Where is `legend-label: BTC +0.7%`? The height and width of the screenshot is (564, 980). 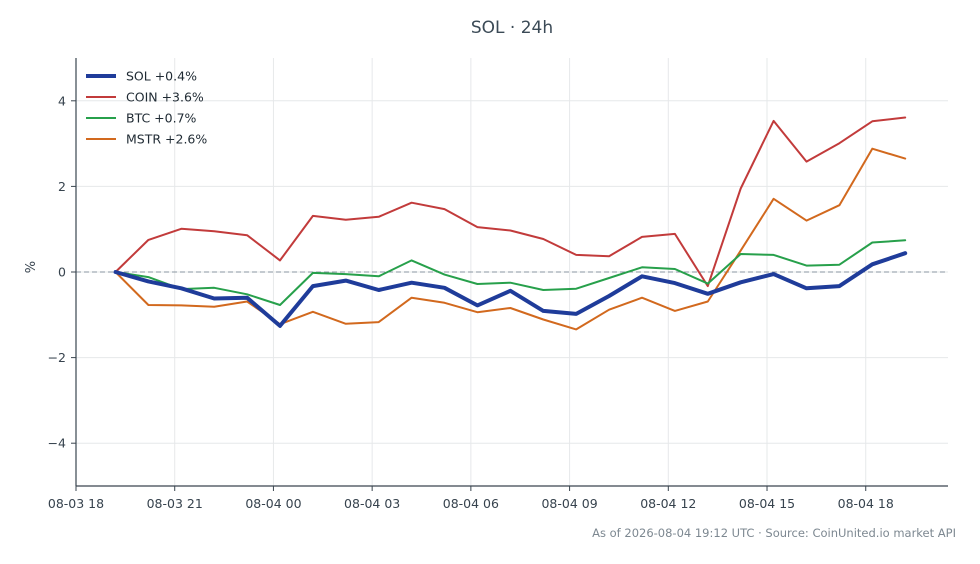
legend-label: BTC +0.7% is located at coordinates (161, 118).